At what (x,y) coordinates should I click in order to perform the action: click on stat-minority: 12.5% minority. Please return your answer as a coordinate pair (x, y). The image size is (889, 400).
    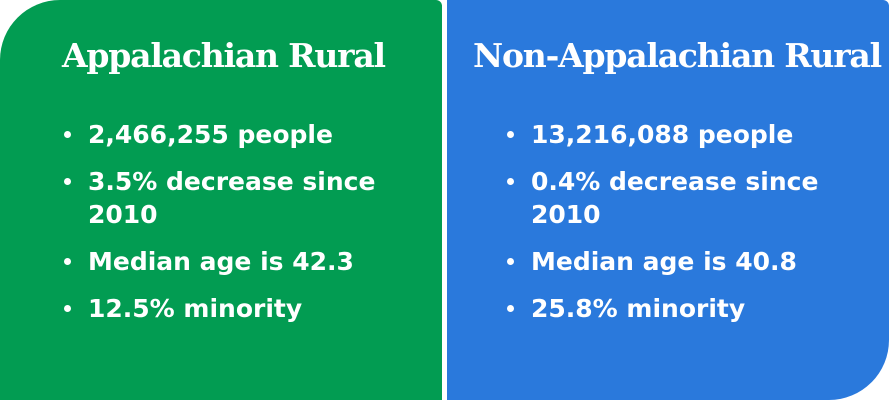
    Looking at the image, I should click on (229, 308).